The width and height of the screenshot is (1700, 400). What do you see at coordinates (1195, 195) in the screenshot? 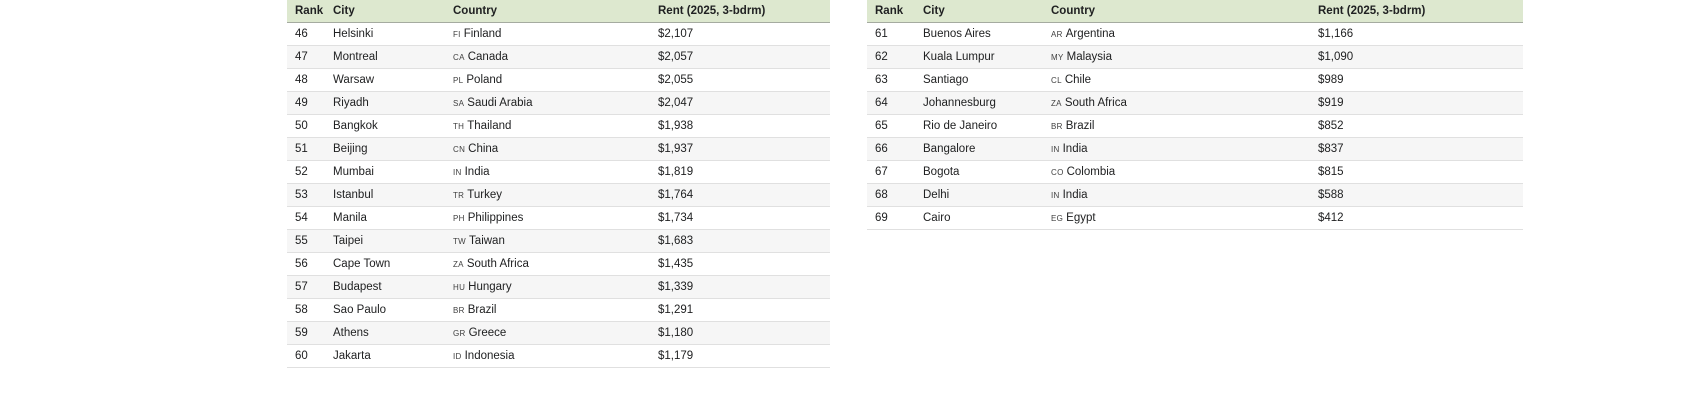
I see `table-row: 68 Delhi IN India $588` at bounding box center [1195, 195].